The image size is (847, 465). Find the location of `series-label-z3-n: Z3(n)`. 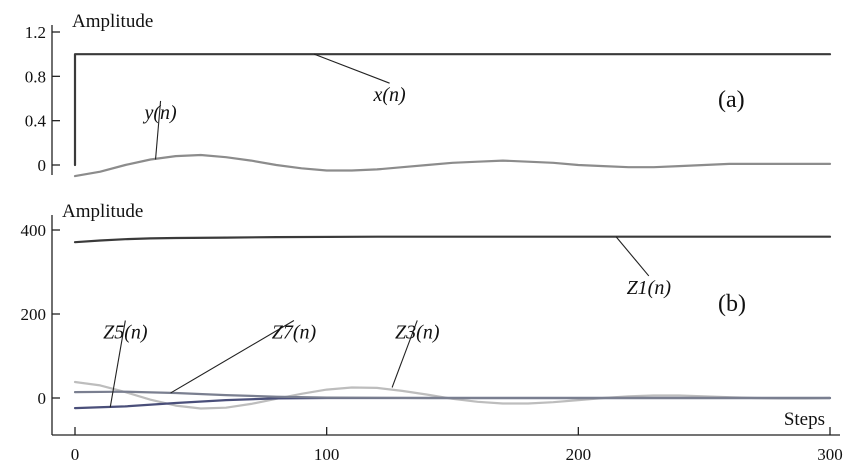

series-label-z3-n: Z3(n) is located at coordinates (417, 332).